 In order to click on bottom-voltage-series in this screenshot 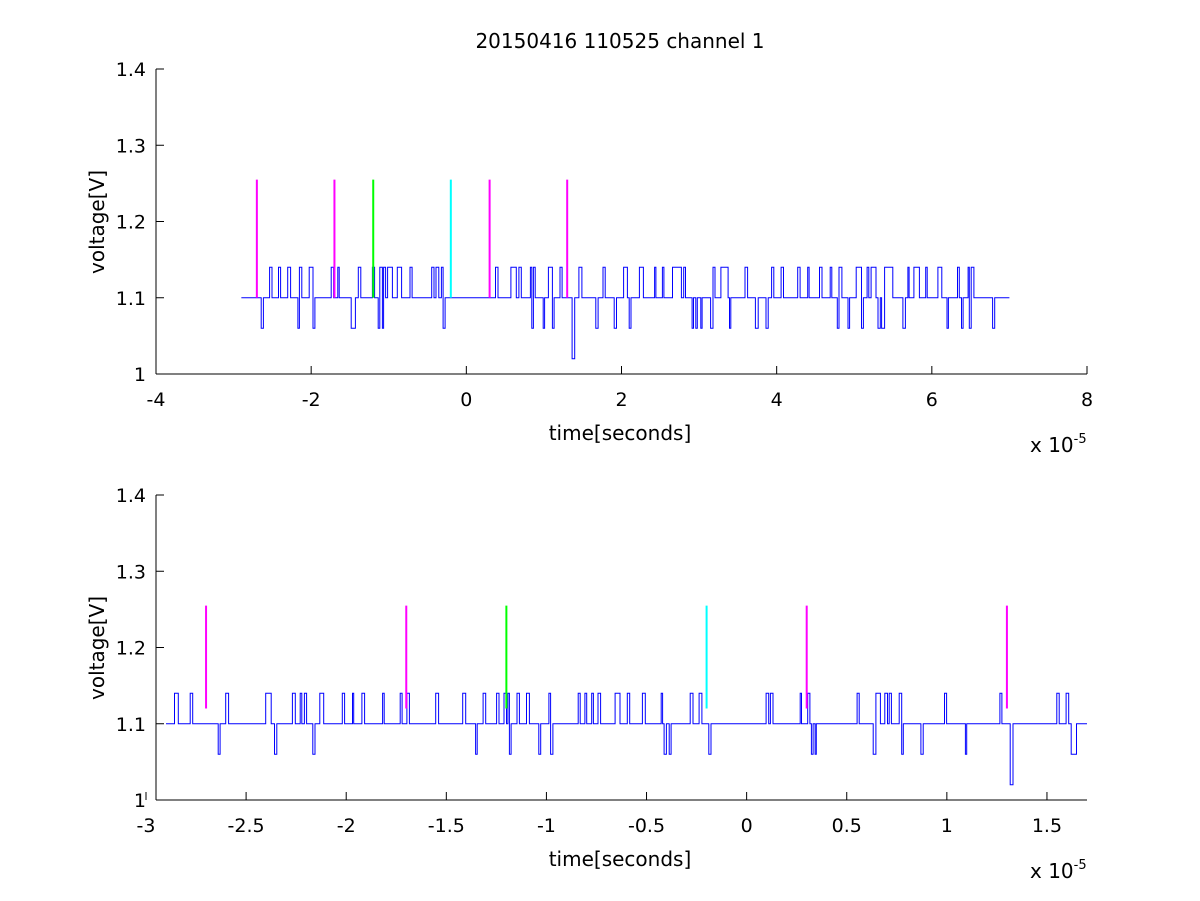, I will do `click(627, 739)`.